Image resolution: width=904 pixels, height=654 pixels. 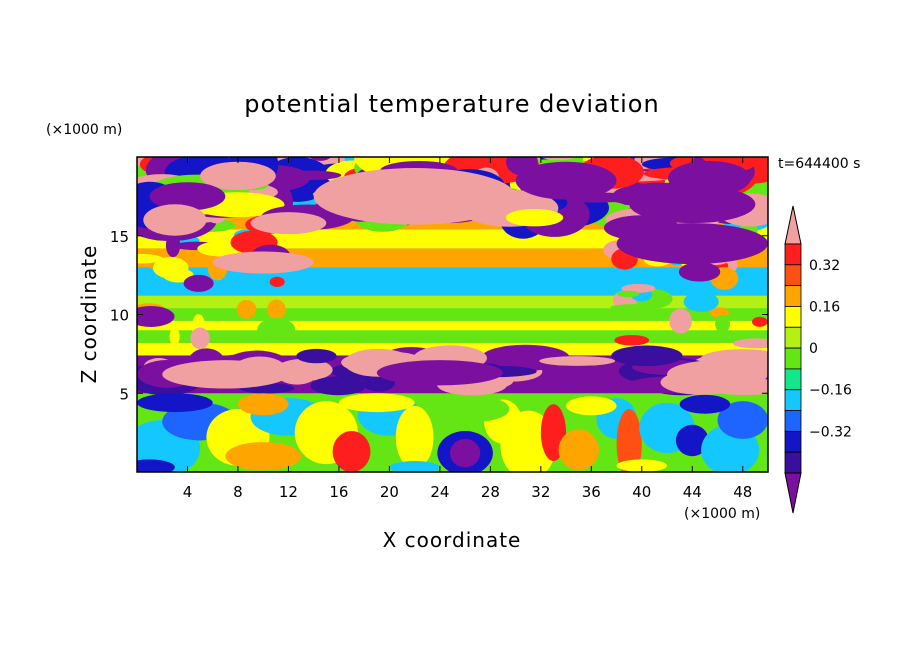 I want to click on x-tick-label: 4, so click(x=188, y=492).